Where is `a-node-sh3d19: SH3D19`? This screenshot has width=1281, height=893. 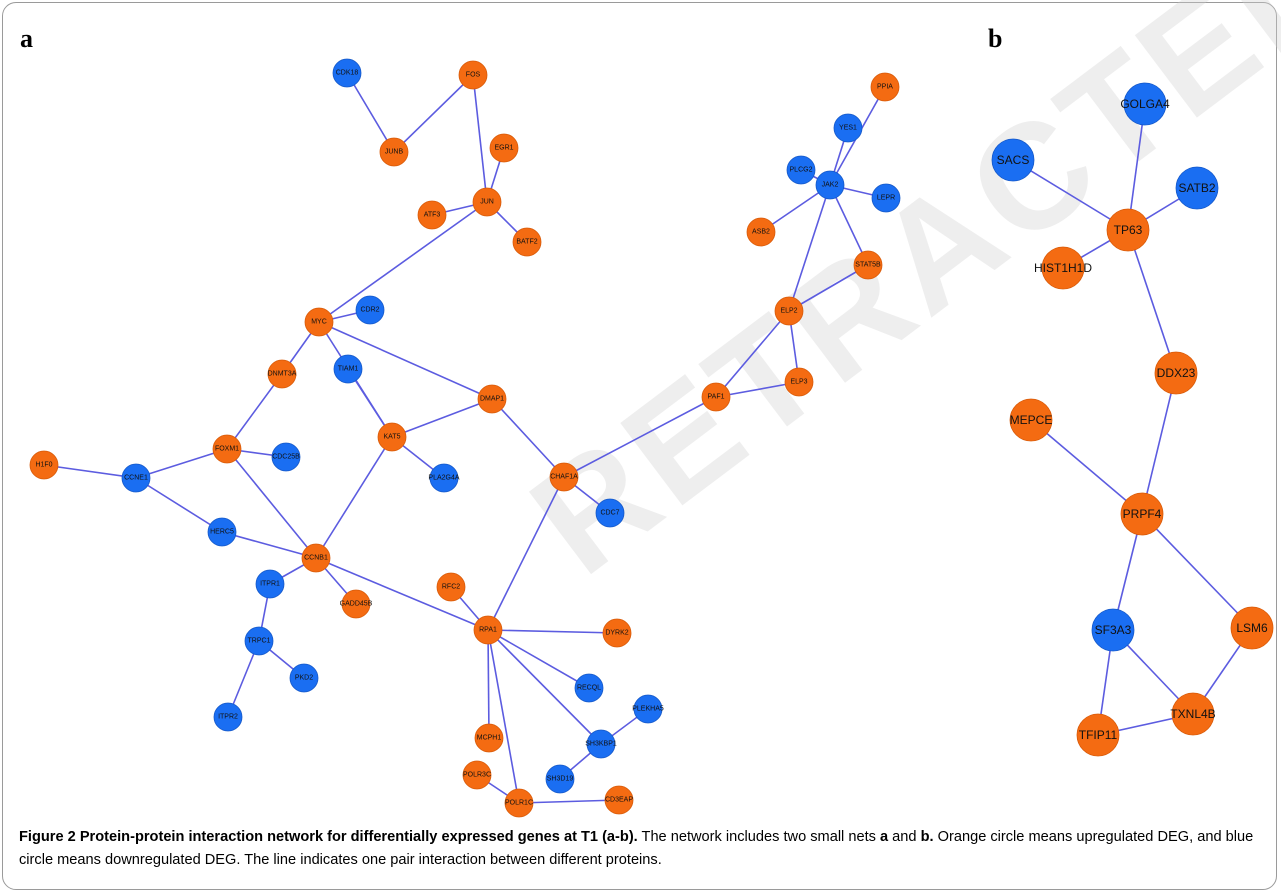 a-node-sh3d19: SH3D19 is located at coordinates (560, 779).